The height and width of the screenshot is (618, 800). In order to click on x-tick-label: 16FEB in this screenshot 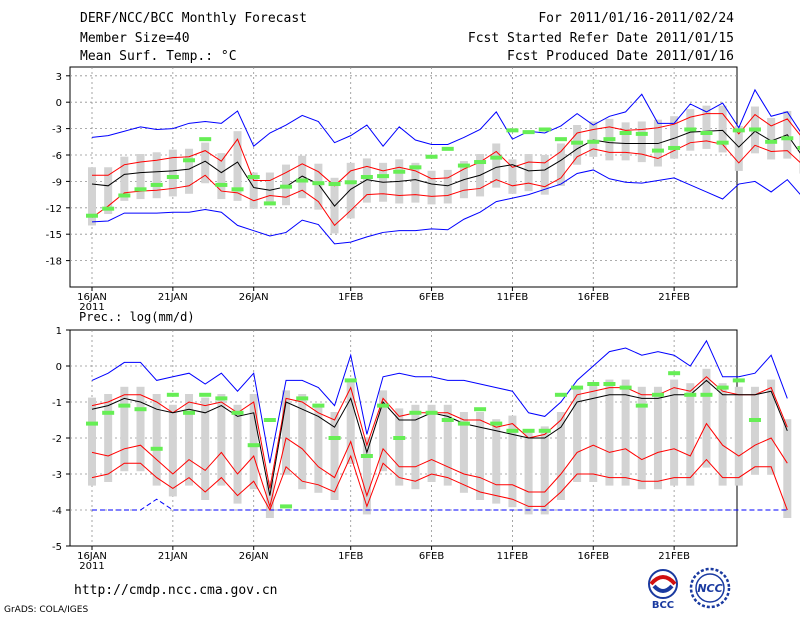, I will do `click(593, 297)`.